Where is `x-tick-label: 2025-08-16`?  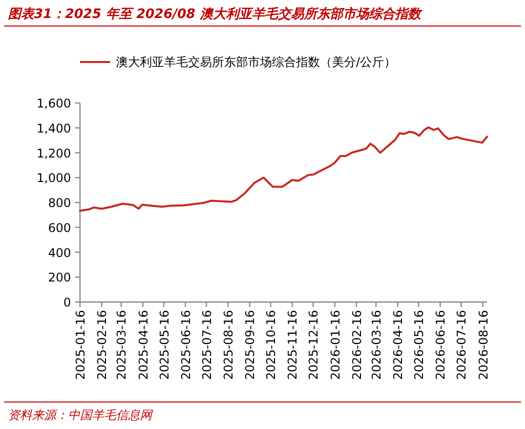
x-tick-label: 2025-08-16 is located at coordinates (229, 345).